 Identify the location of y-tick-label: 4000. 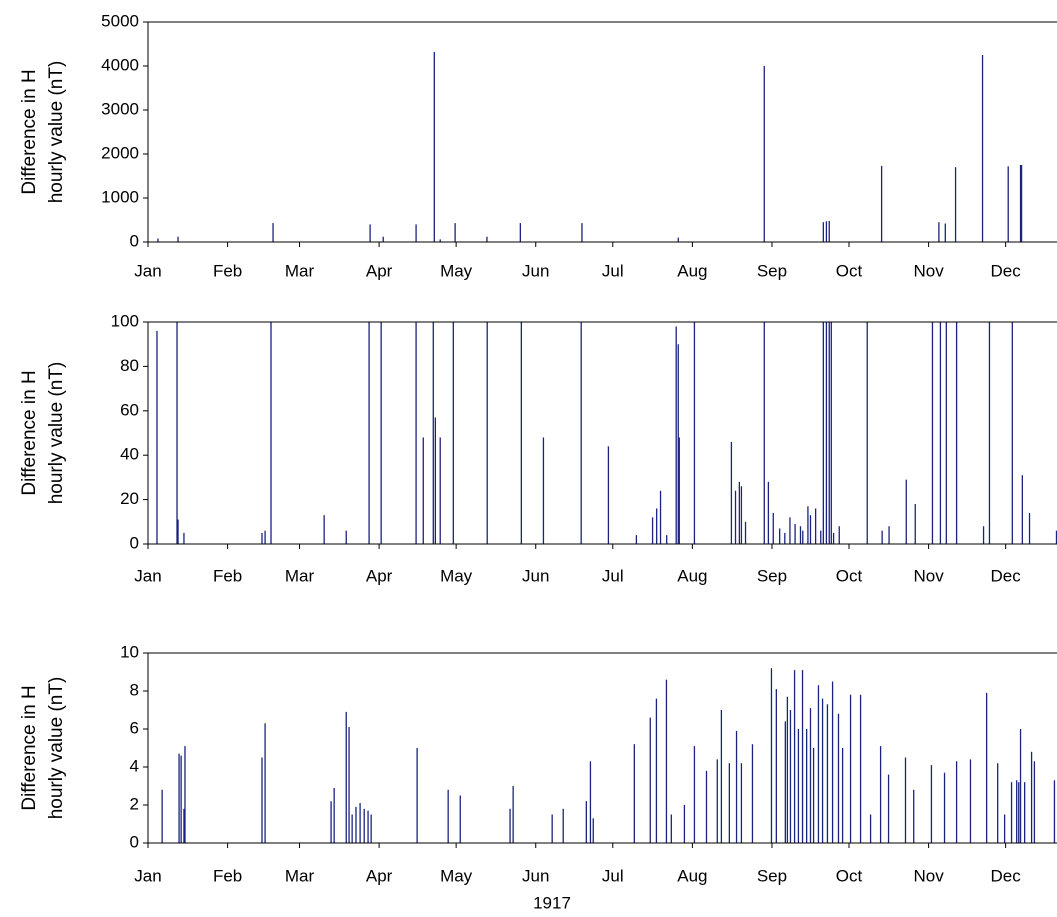
(120, 64).